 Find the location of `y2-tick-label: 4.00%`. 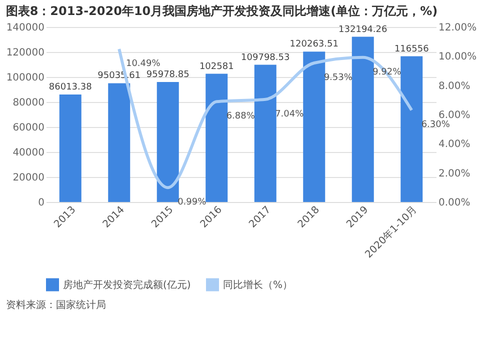

y2-tick-label: 4.00% is located at coordinates (454, 144).